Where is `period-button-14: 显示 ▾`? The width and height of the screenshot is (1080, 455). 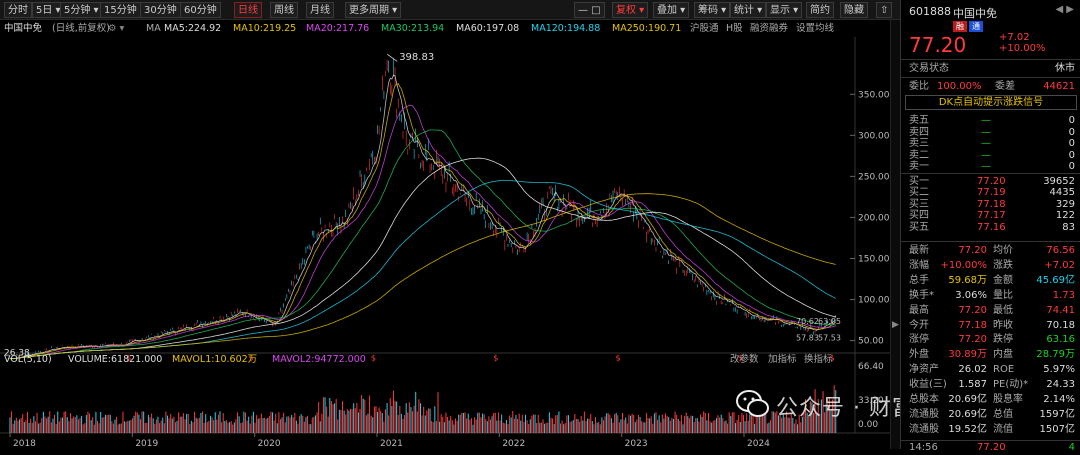 period-button-14: 显示 ▾ is located at coordinates (784, 10).